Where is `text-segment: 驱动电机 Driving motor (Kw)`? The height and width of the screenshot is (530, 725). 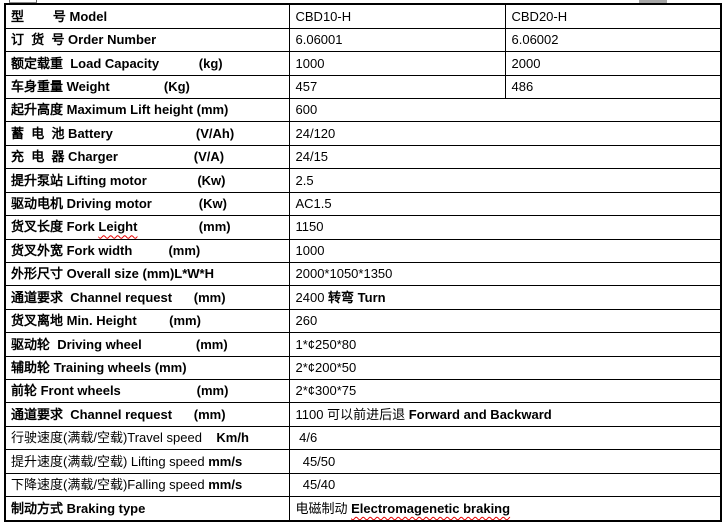 text-segment: 驱动电机 Driving motor (Kw) is located at coordinates (119, 204).